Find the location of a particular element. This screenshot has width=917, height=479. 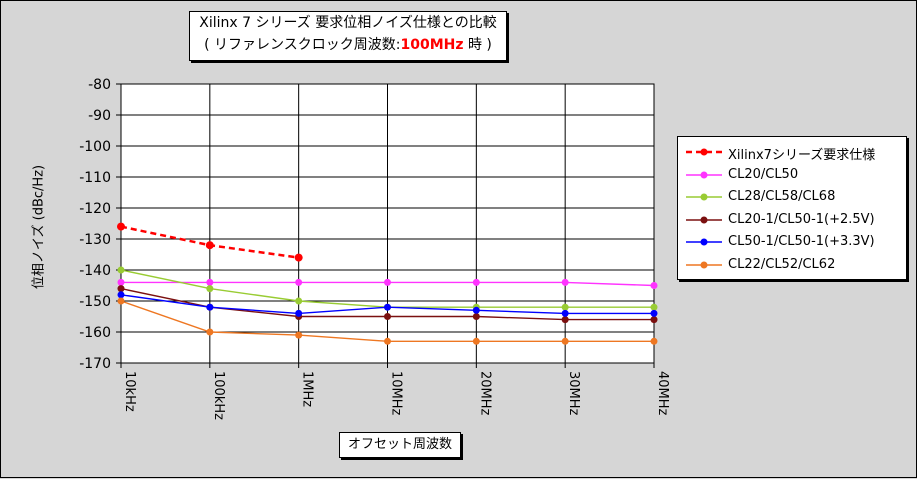

y-tick-label: -150 is located at coordinates (95, 302).